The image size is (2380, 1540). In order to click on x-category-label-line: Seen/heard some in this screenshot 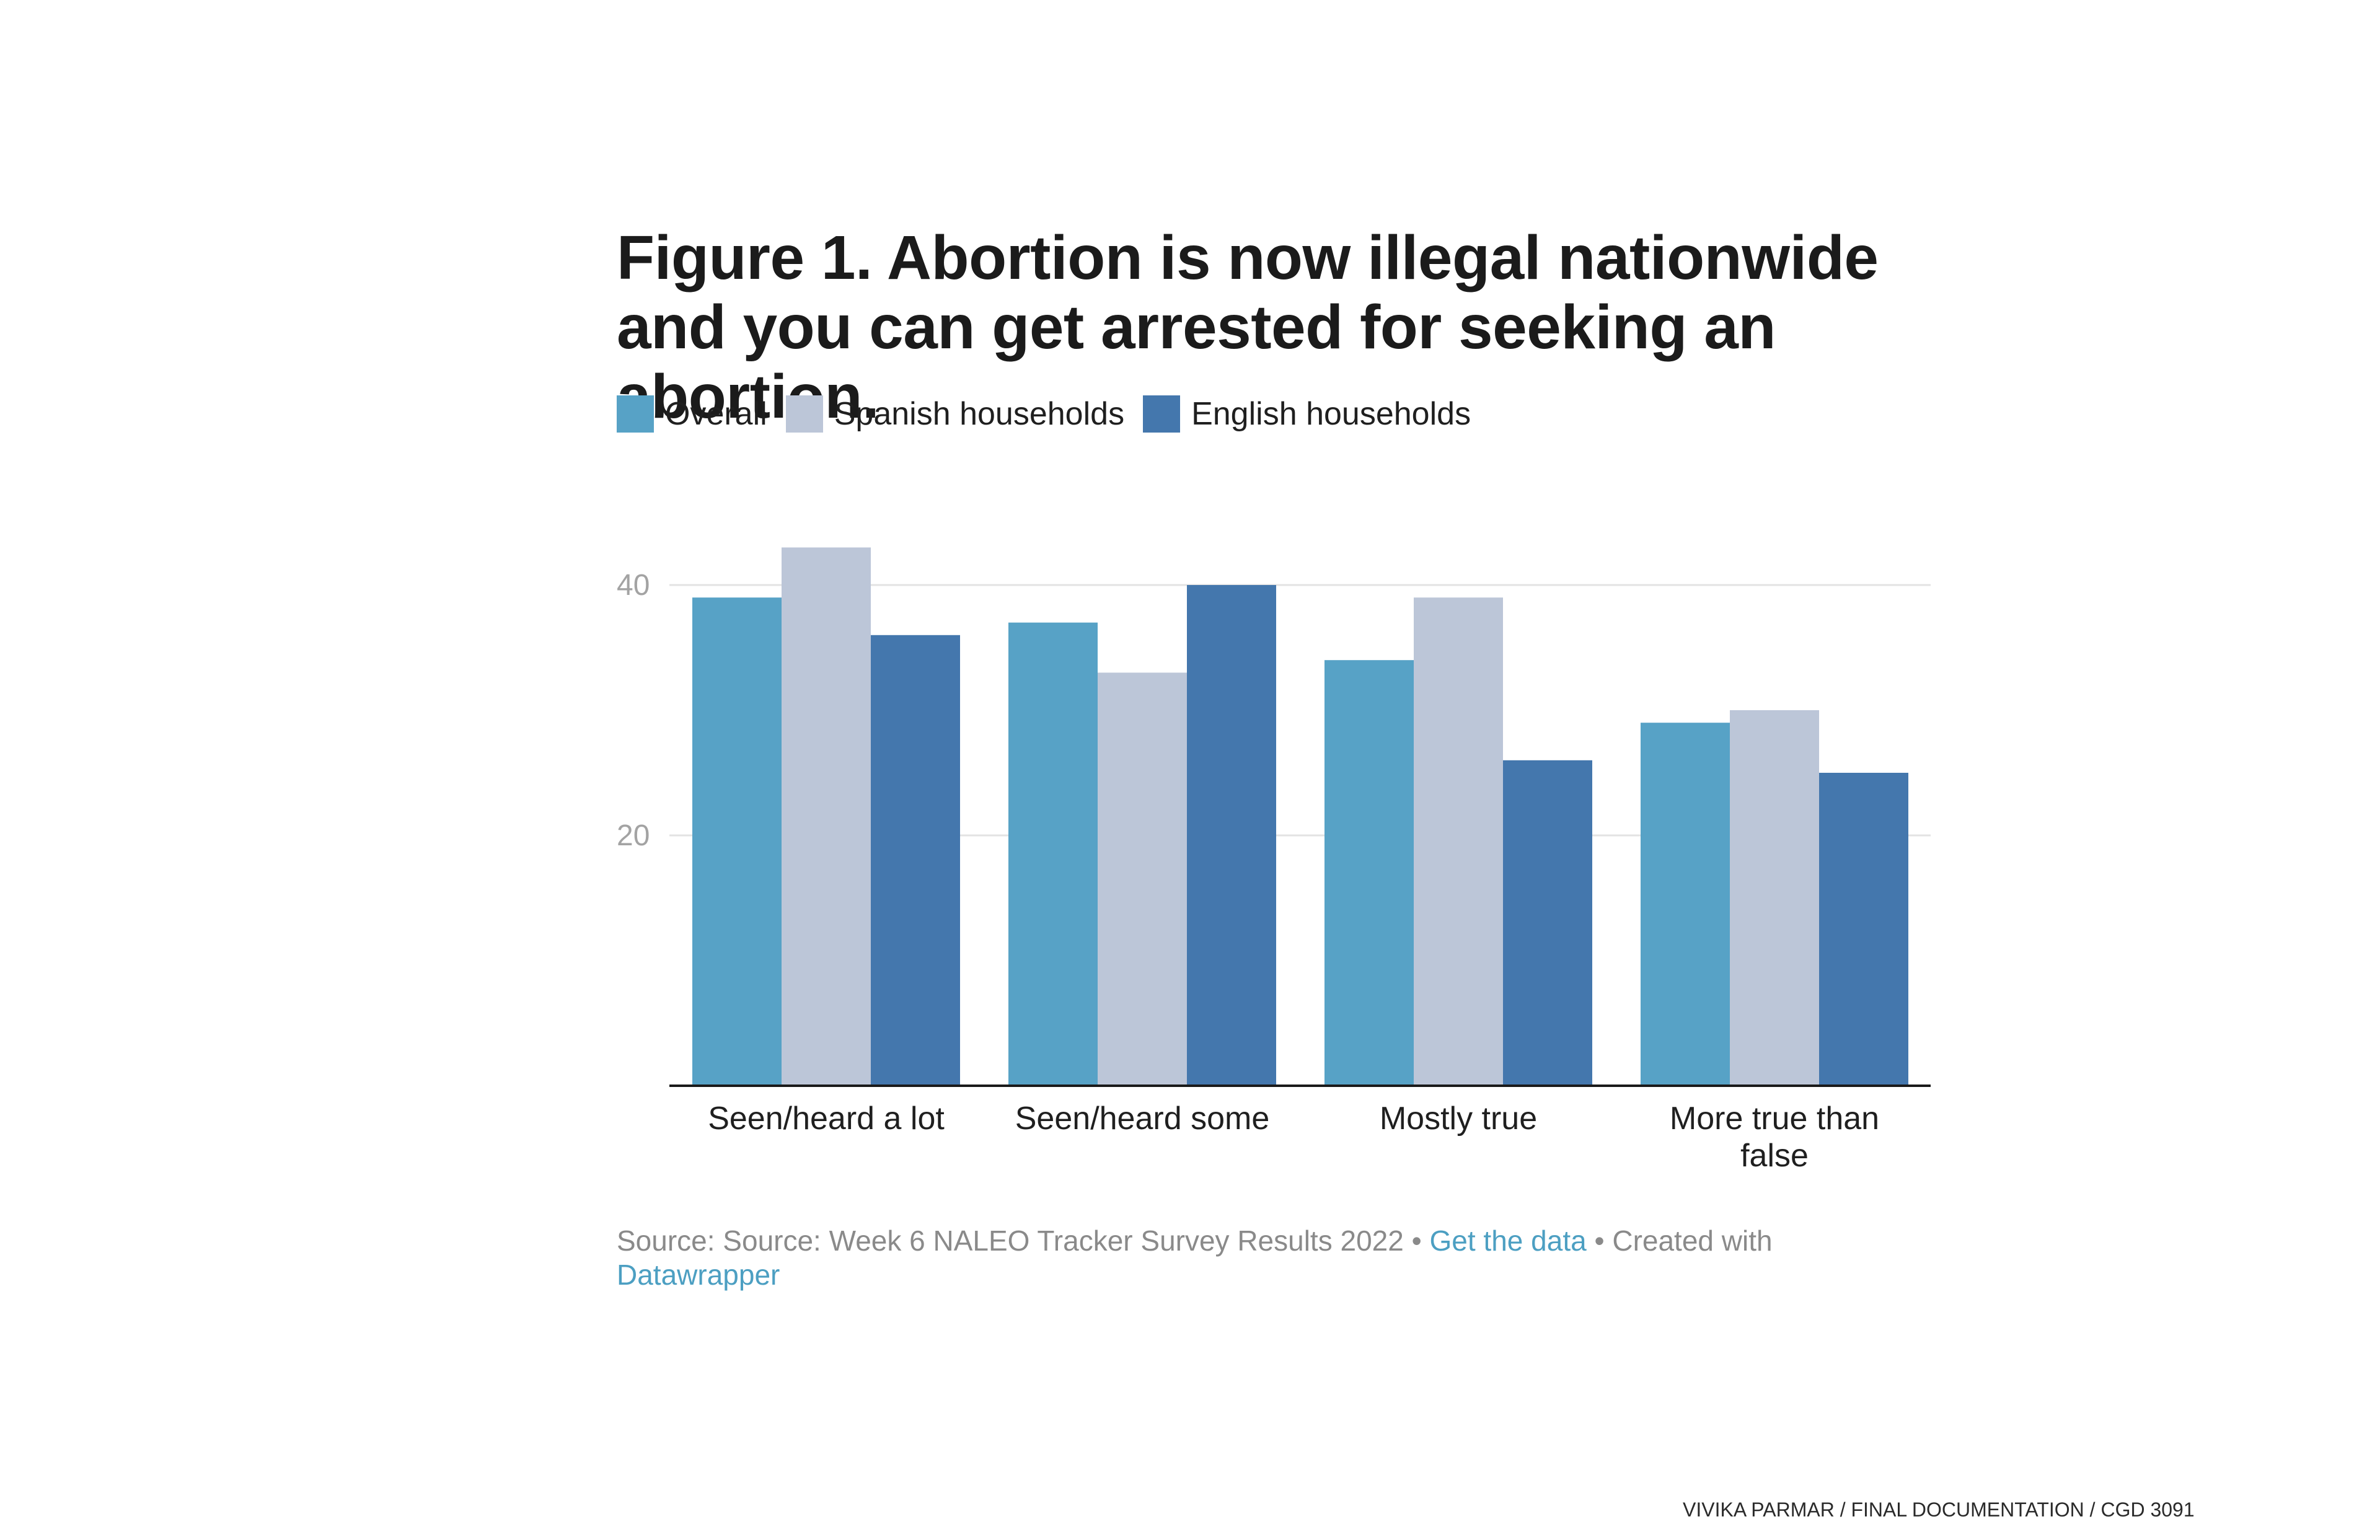, I will do `click(1142, 1119)`.